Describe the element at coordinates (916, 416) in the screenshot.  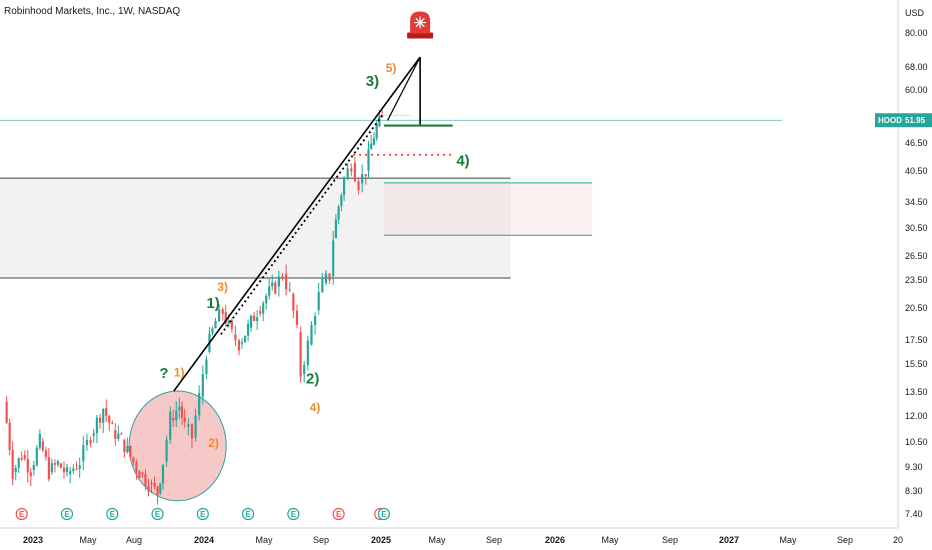
I see `price-tick-label: 12.00` at that location.